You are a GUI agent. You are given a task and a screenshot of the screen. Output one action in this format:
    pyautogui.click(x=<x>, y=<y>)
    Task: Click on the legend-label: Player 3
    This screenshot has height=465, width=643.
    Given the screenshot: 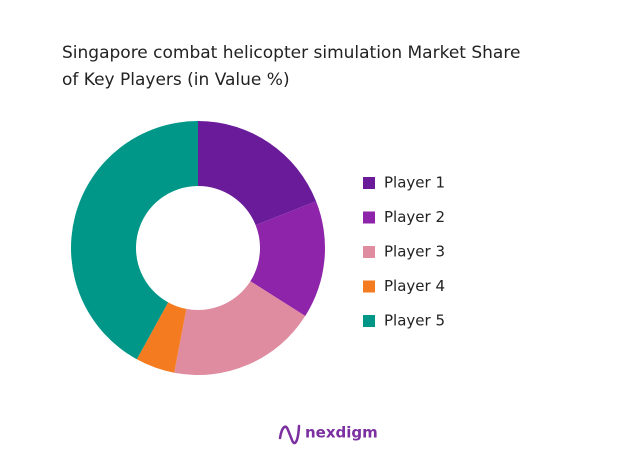 What is the action you would take?
    pyautogui.click(x=414, y=252)
    